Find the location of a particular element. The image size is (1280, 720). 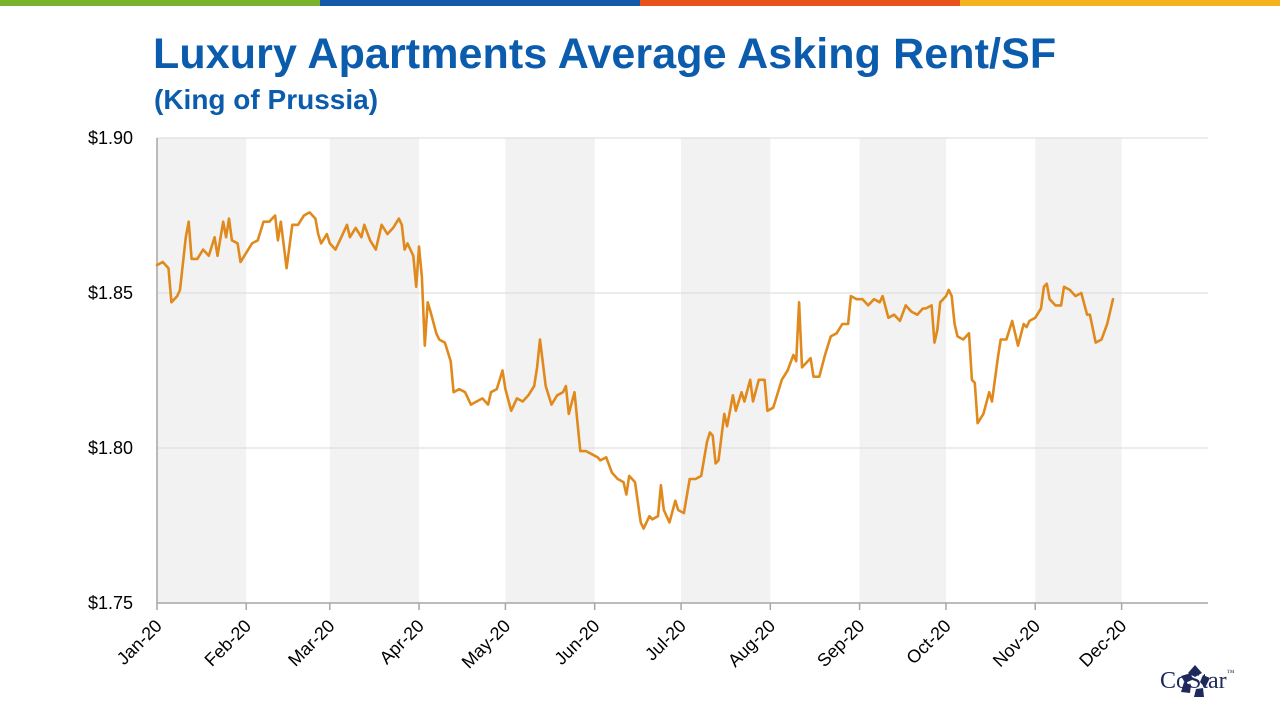

y-tick-label: $1.90 is located at coordinates (110, 138).